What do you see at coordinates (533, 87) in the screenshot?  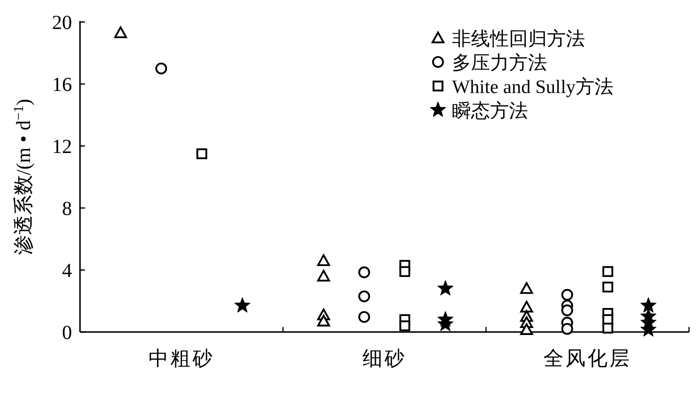 I see `legend-label: White and Sully方法` at bounding box center [533, 87].